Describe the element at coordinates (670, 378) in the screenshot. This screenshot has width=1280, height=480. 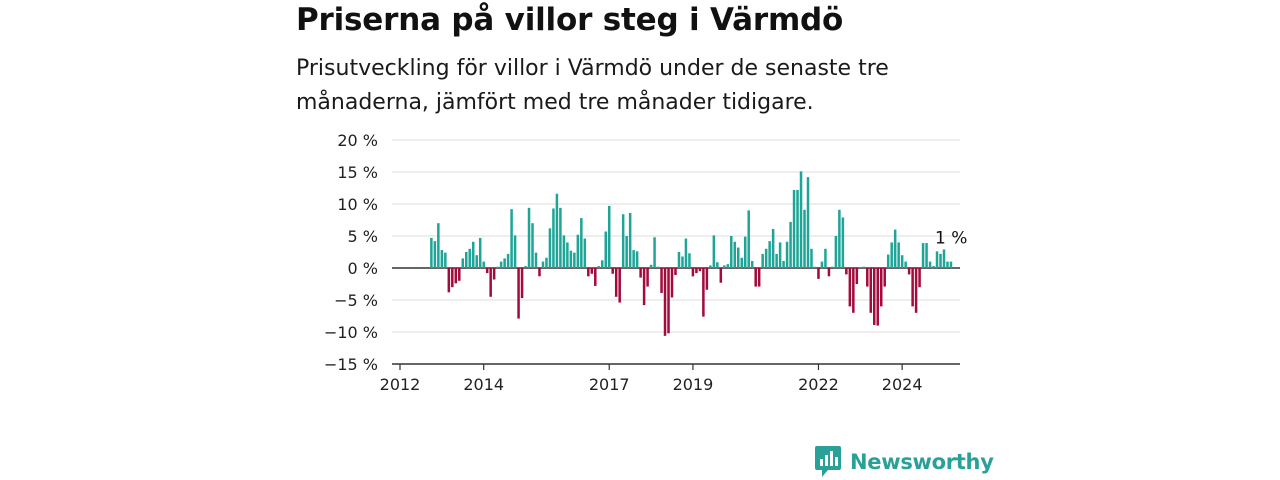
I see `x-axis: 2012 2014 2017 2019 2022 2024` at that location.